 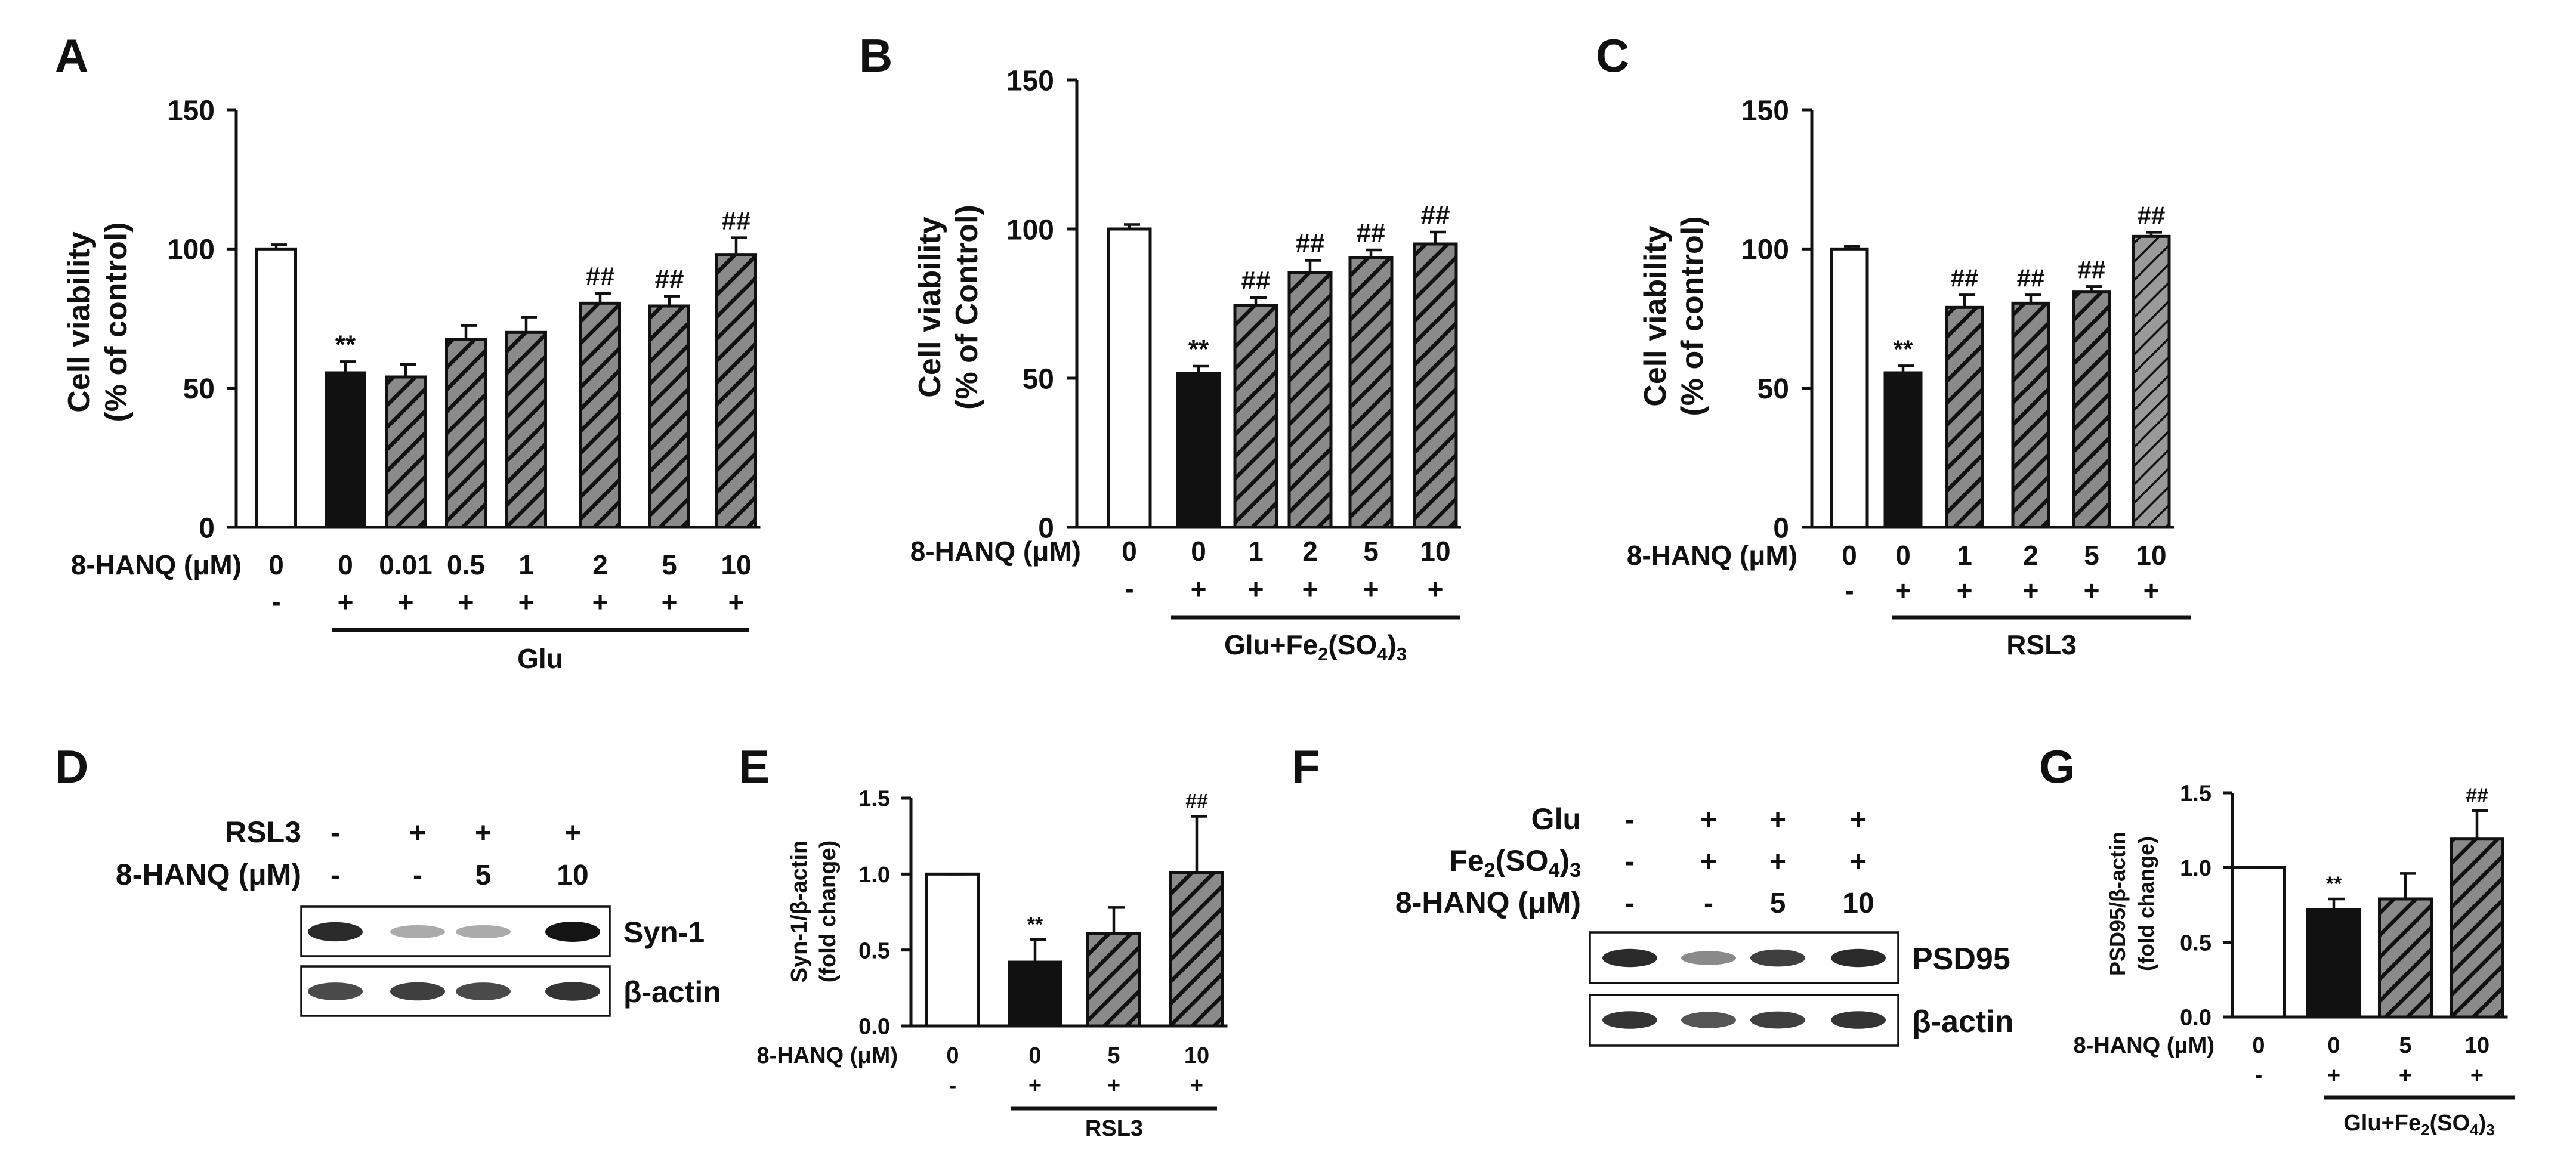 I want to click on blot-f-r0-c0: -, so click(x=1630, y=820).